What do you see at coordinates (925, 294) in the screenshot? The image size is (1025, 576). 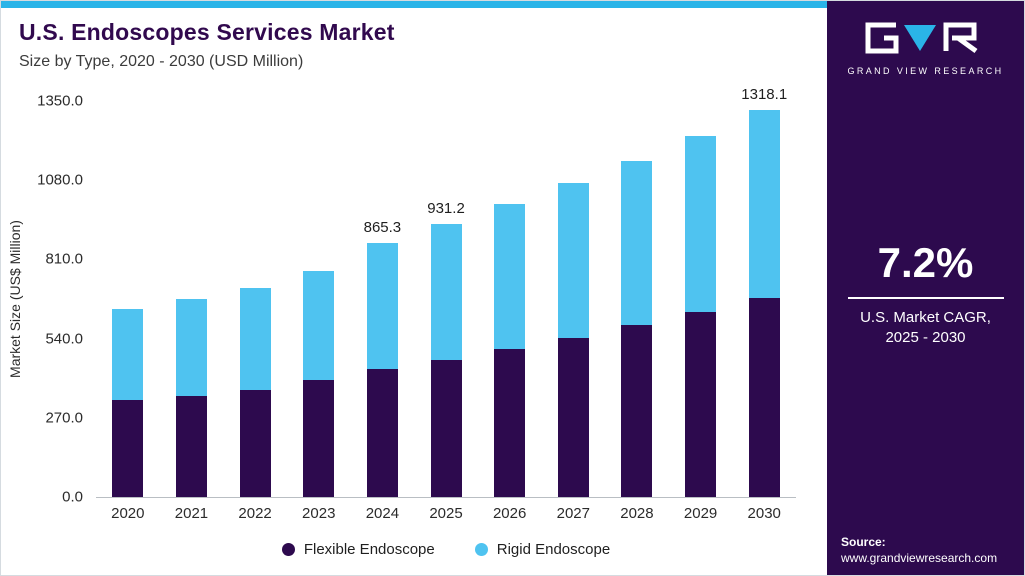 I see `cagr-block: 7.2% U.S. Market CAGR, 2025 - 2030` at bounding box center [925, 294].